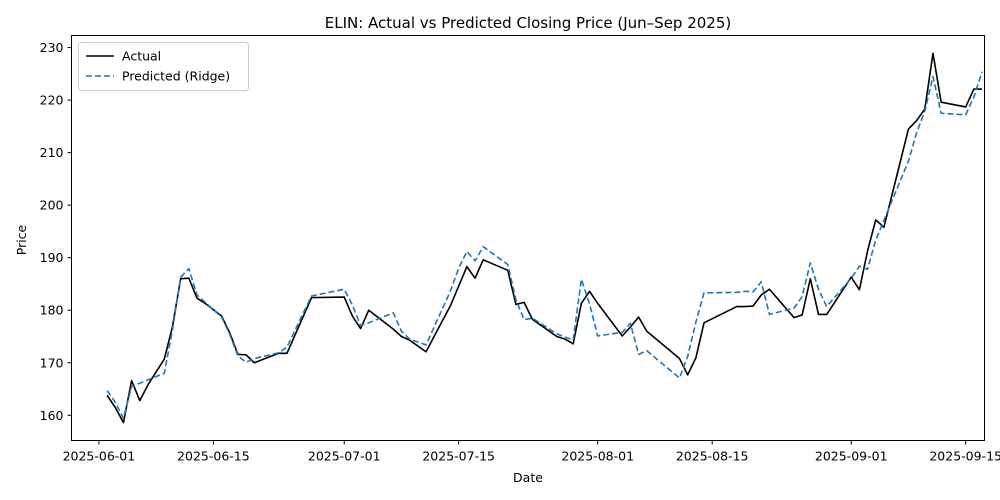 Image resolution: width=1000 pixels, height=500 pixels. Describe the element at coordinates (21, 239) in the screenshot. I see `y-axis-label: Price` at that location.